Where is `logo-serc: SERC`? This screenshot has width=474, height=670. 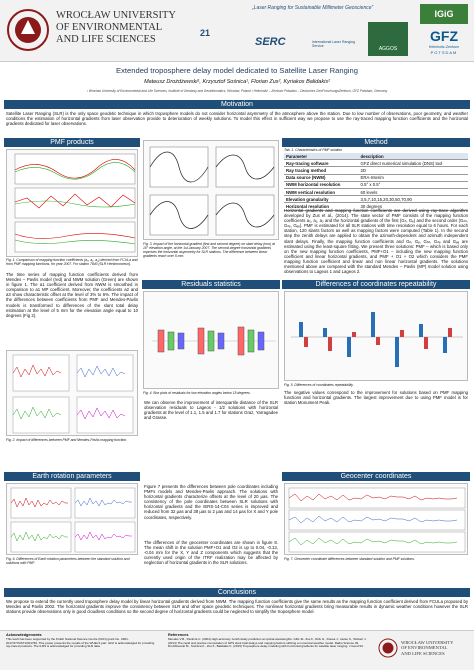
logo-serc: SERC is located at coordinates (270, 42).